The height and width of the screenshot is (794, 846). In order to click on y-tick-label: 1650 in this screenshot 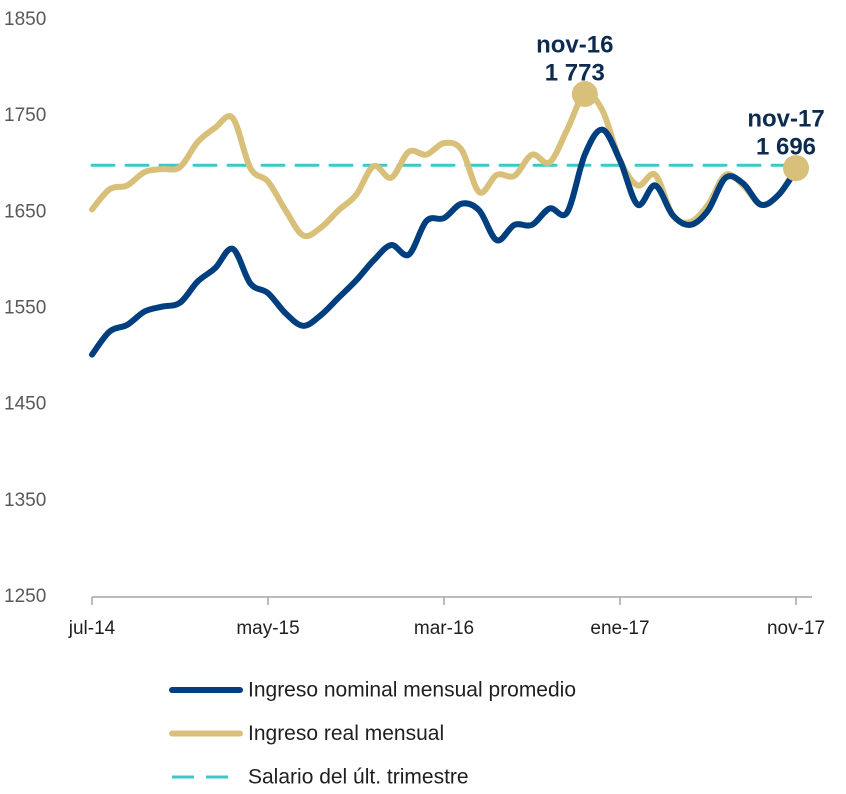, I will do `click(25, 211)`.